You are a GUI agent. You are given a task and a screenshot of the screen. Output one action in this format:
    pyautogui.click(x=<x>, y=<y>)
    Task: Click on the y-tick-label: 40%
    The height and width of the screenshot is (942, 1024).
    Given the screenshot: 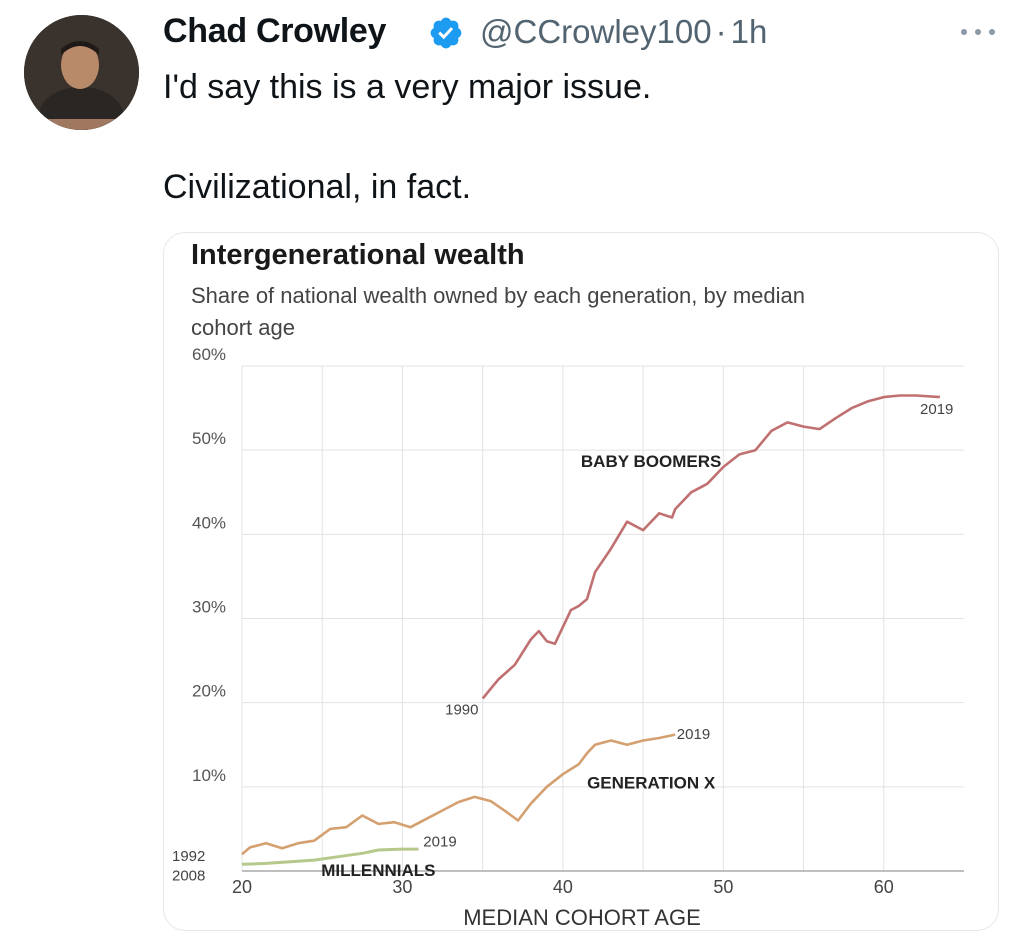 What is the action you would take?
    pyautogui.click(x=209, y=522)
    